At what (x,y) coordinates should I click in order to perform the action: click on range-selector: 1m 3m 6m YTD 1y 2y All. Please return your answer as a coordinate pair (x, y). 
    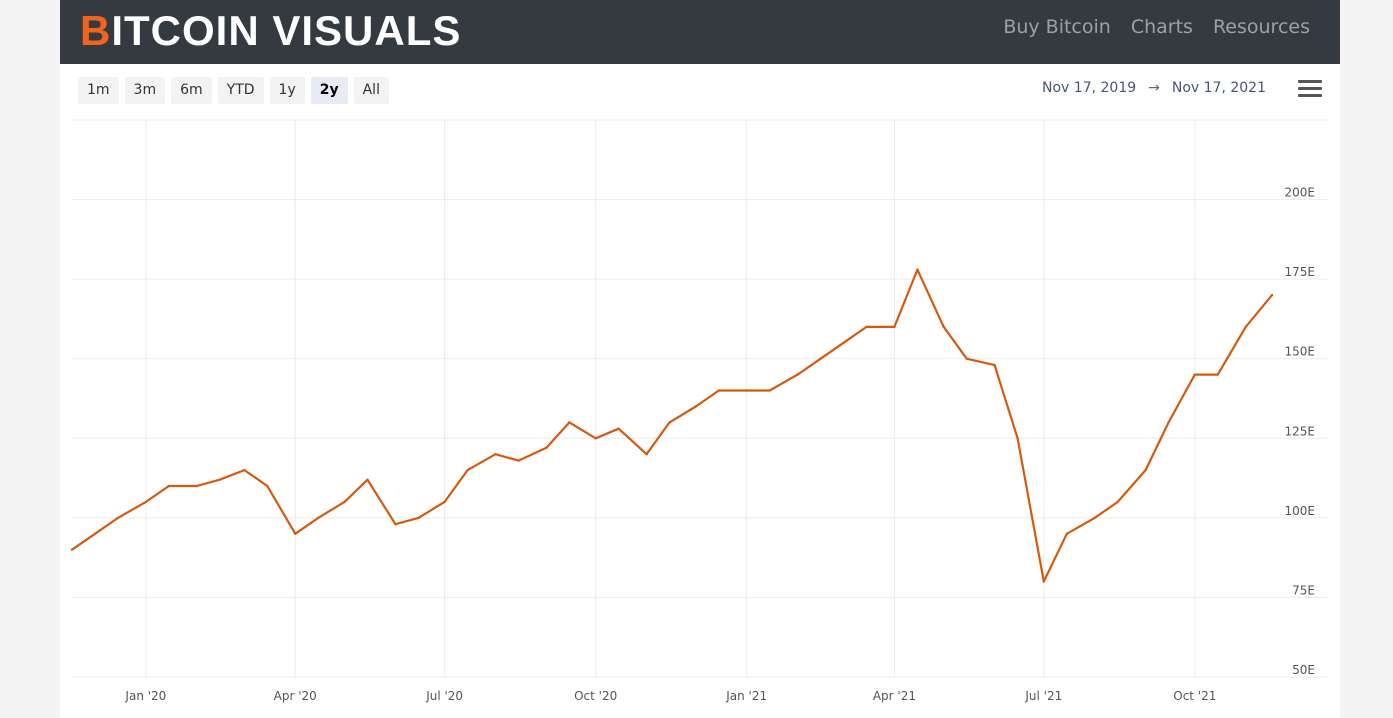
    Looking at the image, I should click on (233, 90).